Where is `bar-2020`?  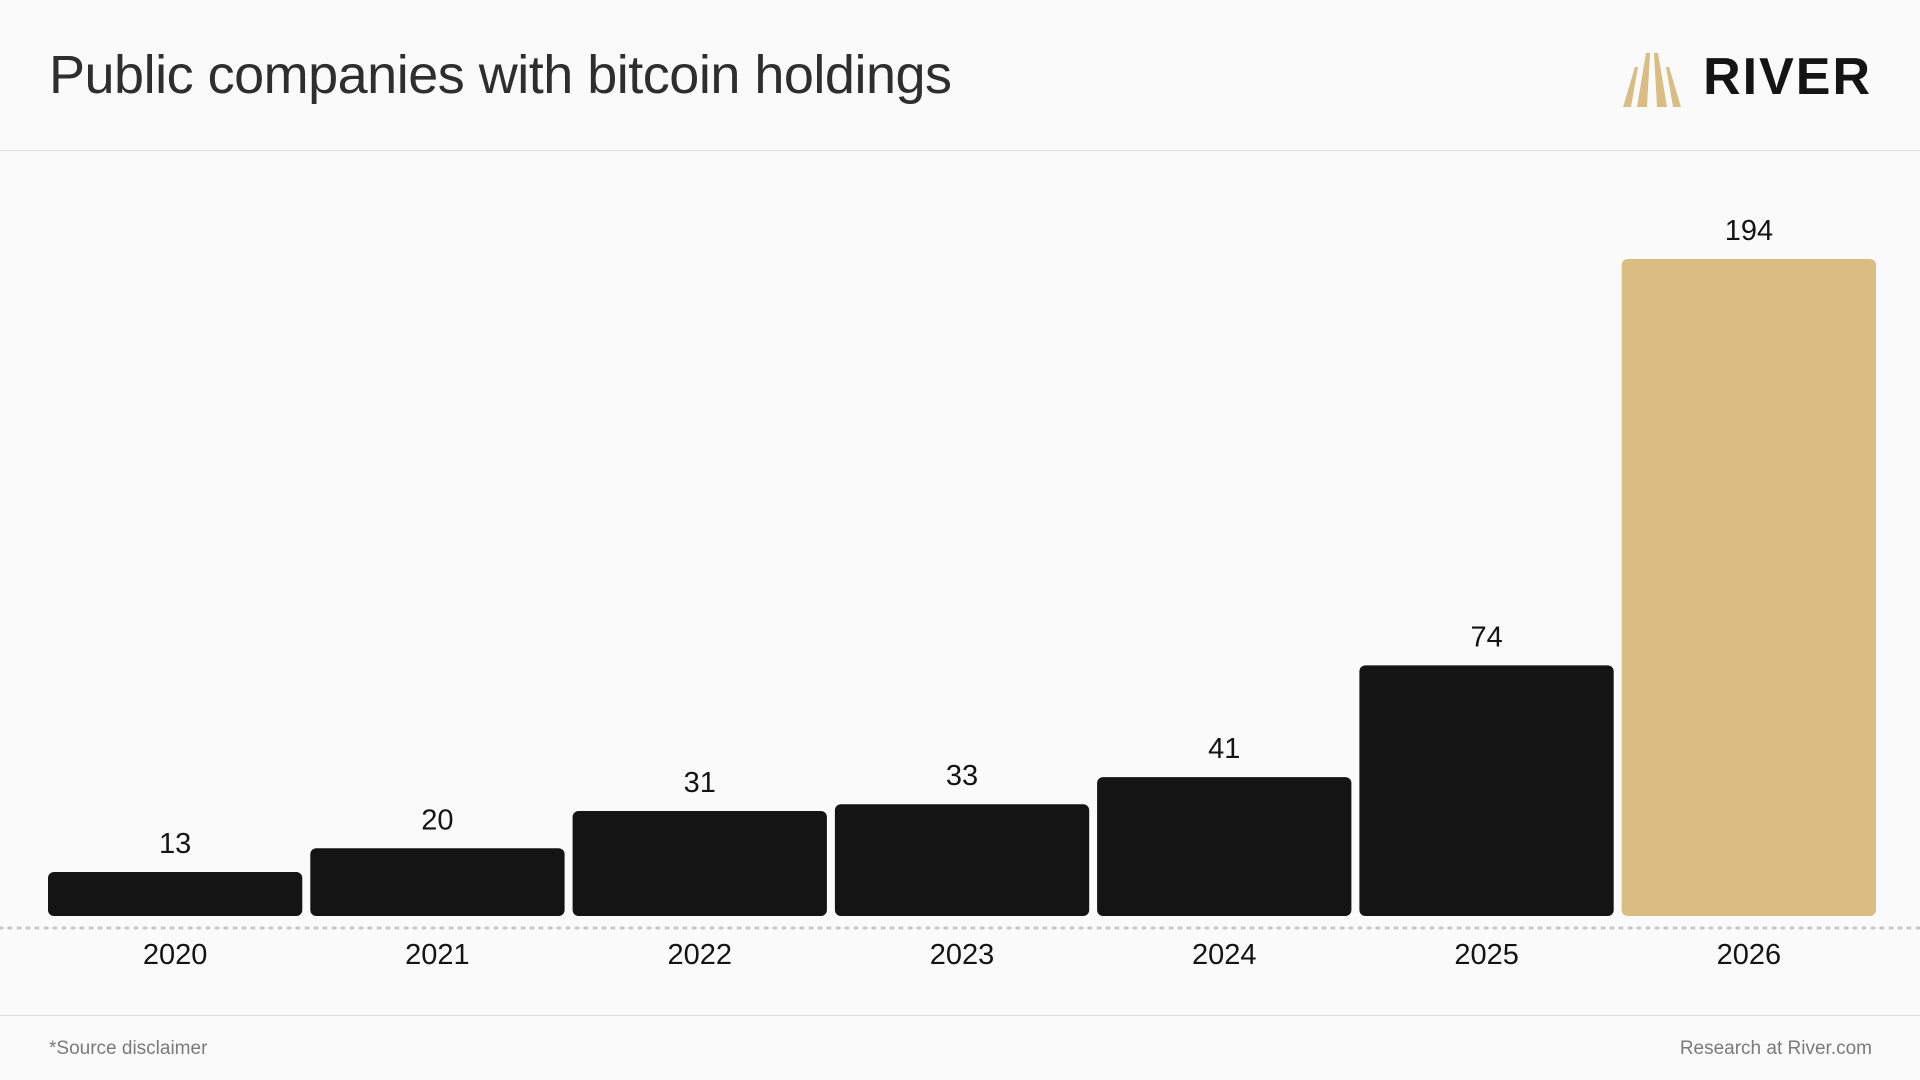
bar-2020 is located at coordinates (175, 894).